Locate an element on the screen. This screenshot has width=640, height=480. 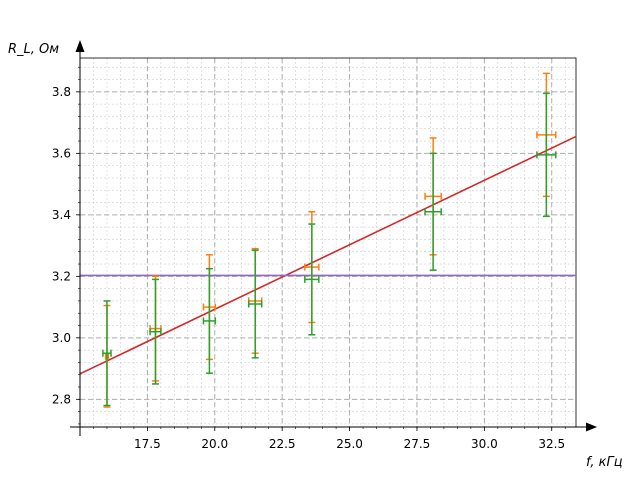
y-tick-label: 3.6 is located at coordinates (61, 153).